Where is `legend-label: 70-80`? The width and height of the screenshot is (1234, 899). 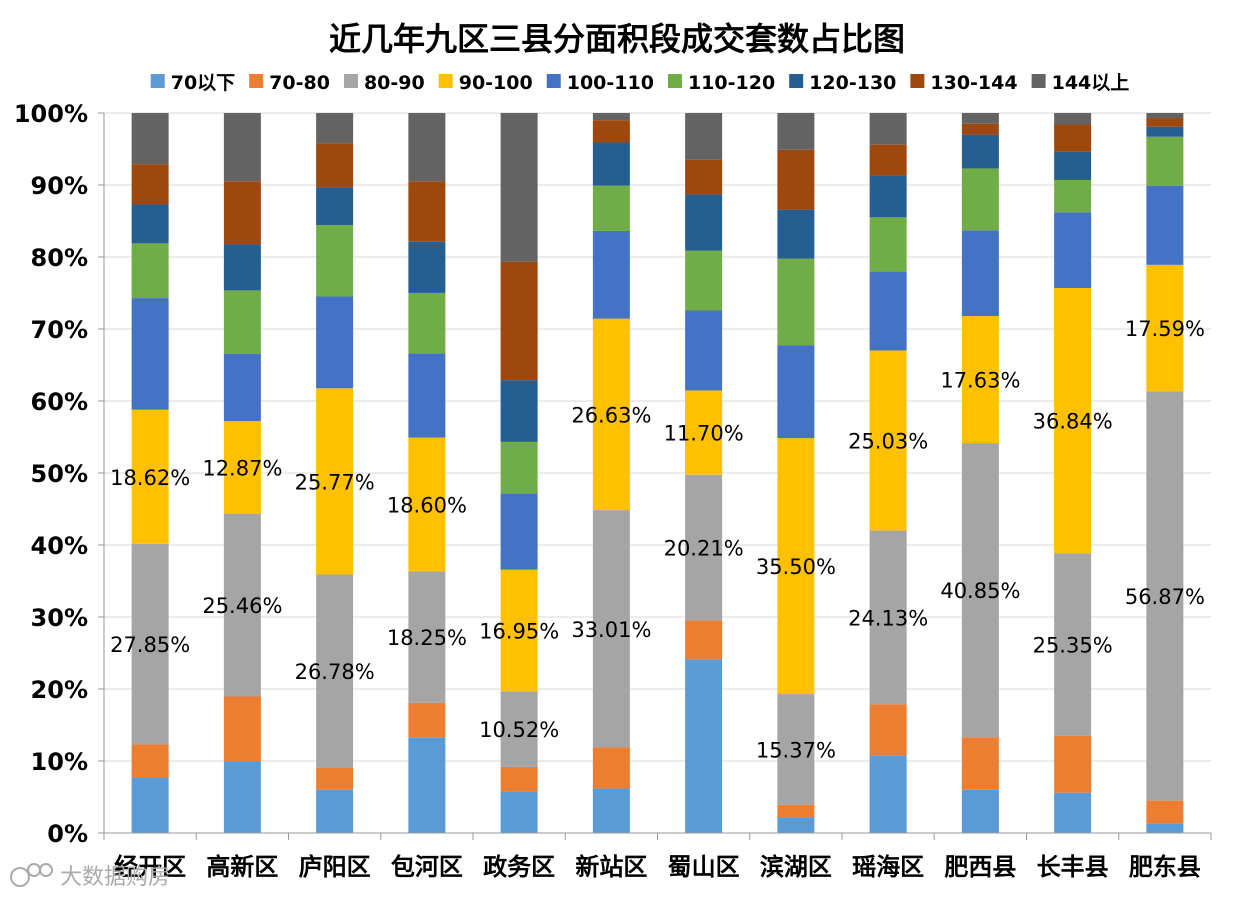 legend-label: 70-80 is located at coordinates (299, 83).